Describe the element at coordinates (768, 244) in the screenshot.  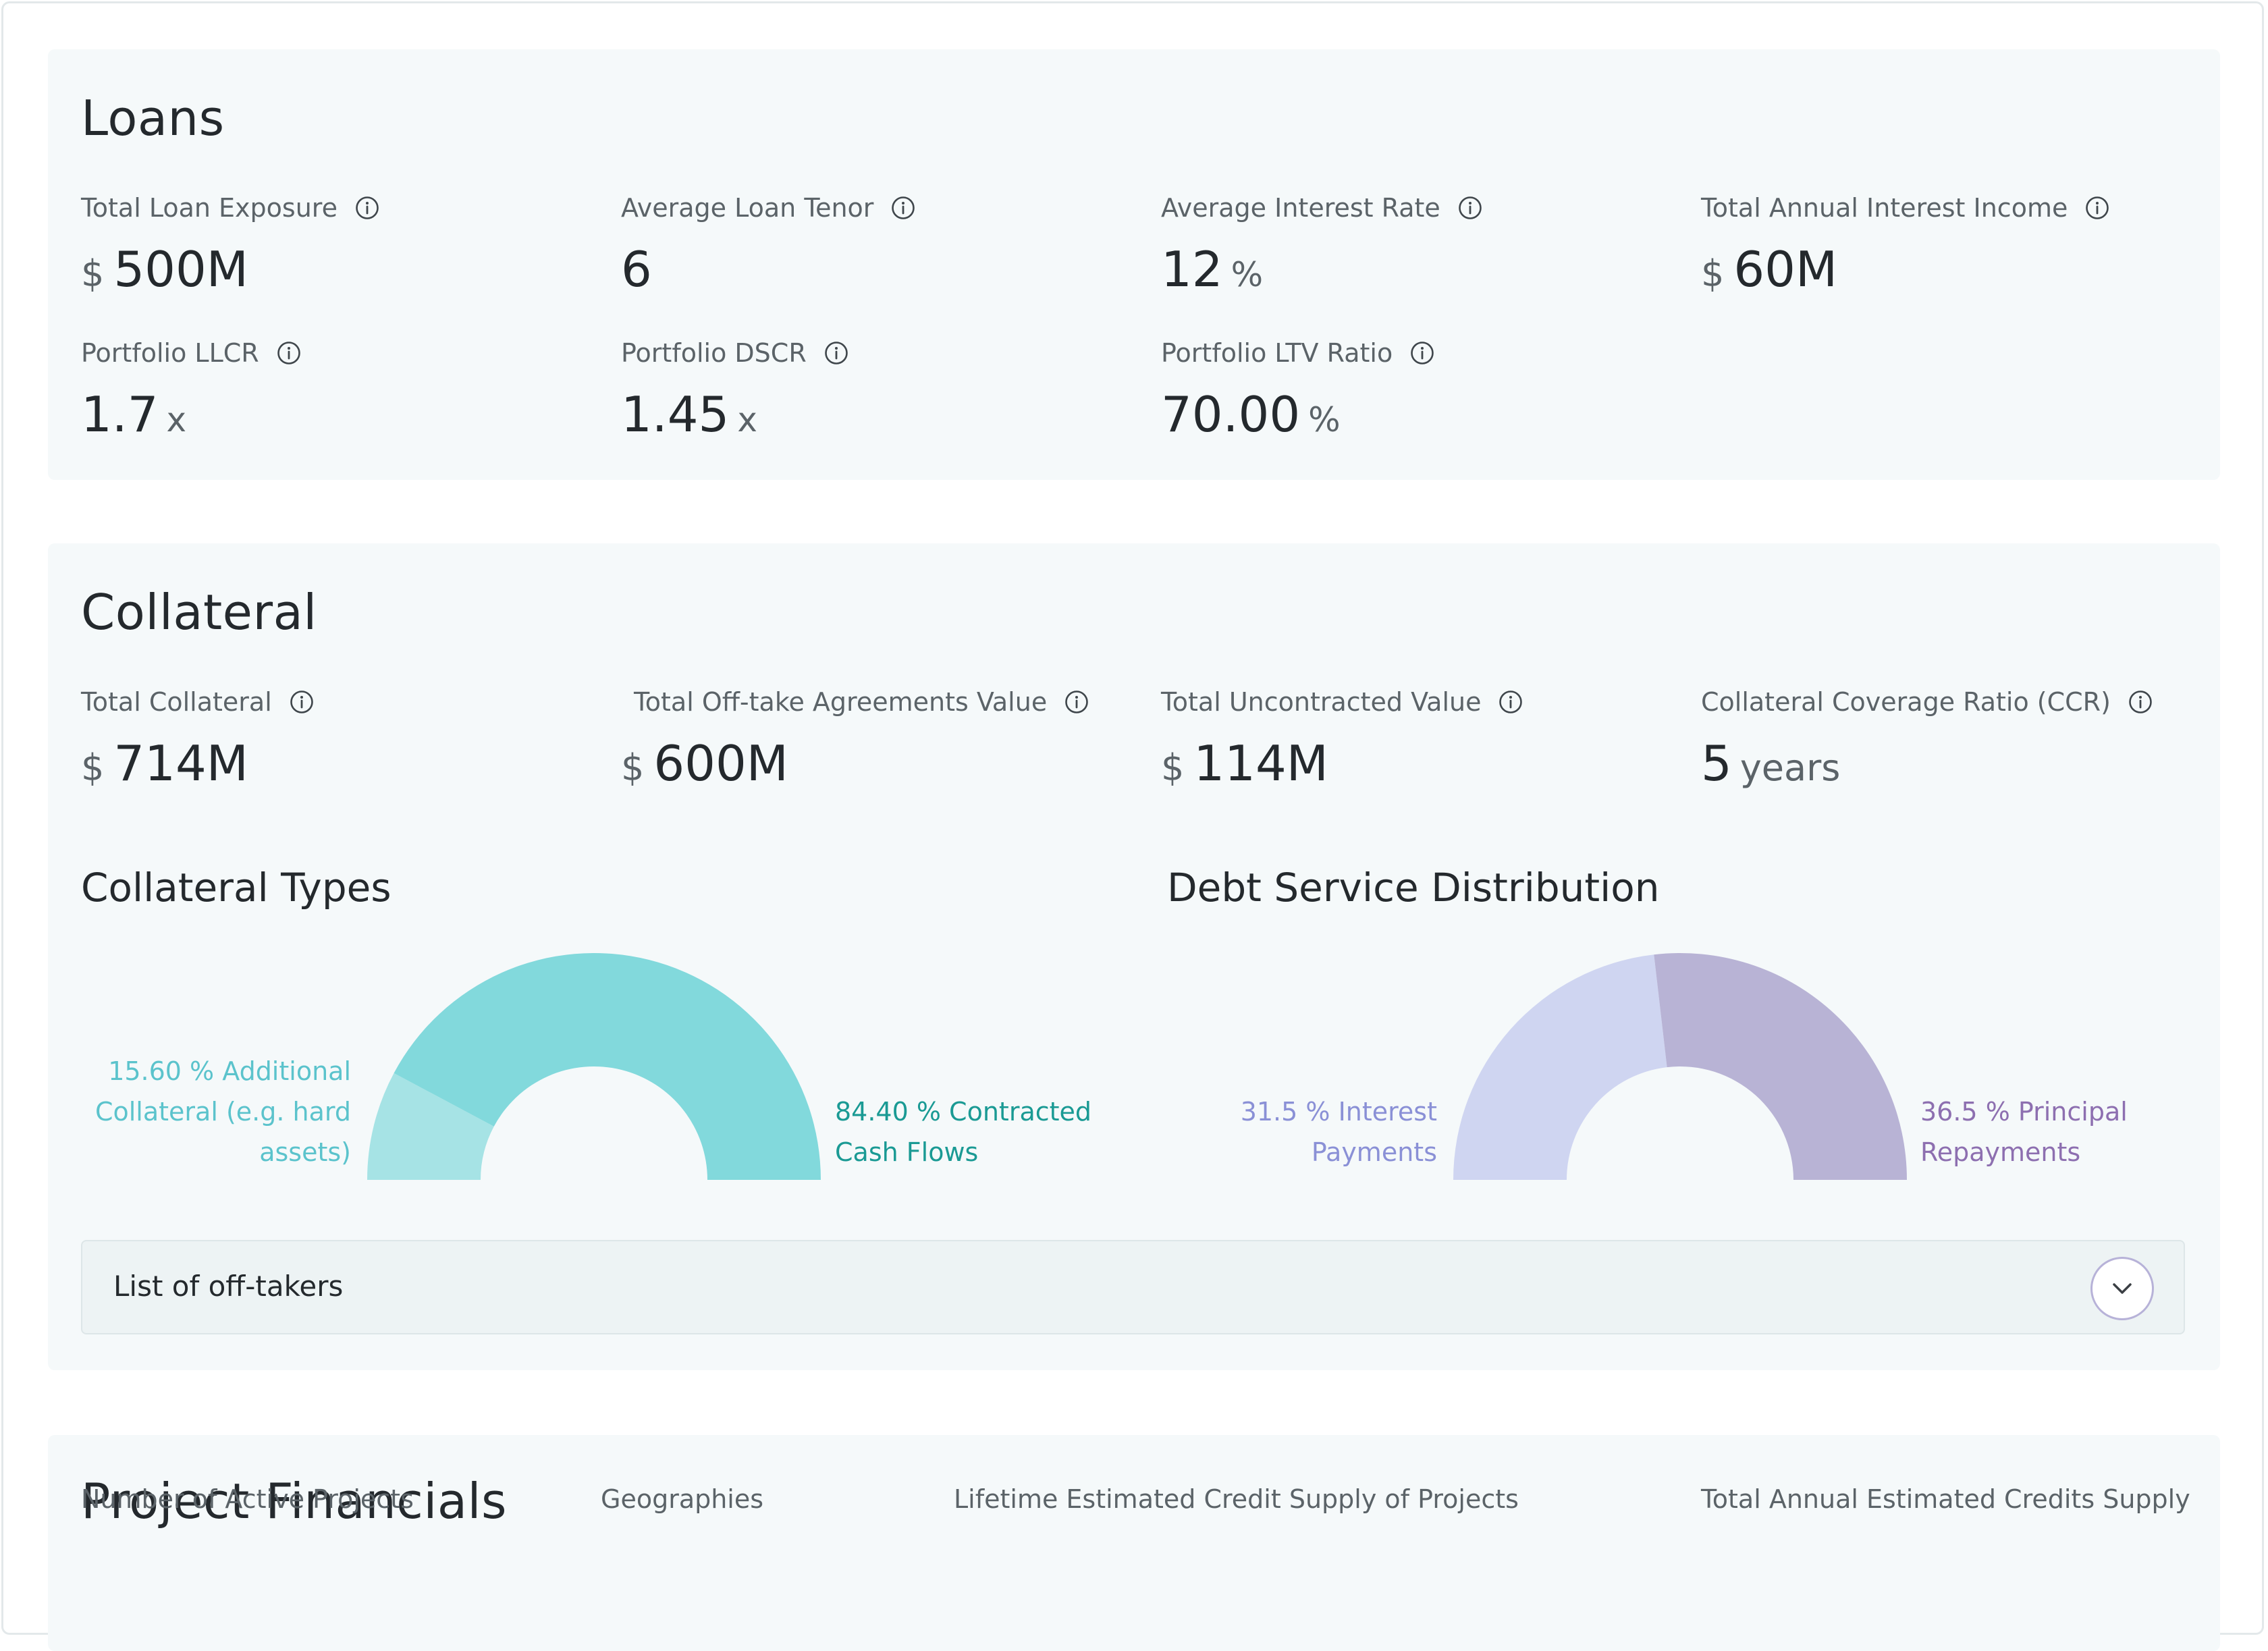
I see `metric-average-loan-tenor: Average Loan Tenor 6` at that location.